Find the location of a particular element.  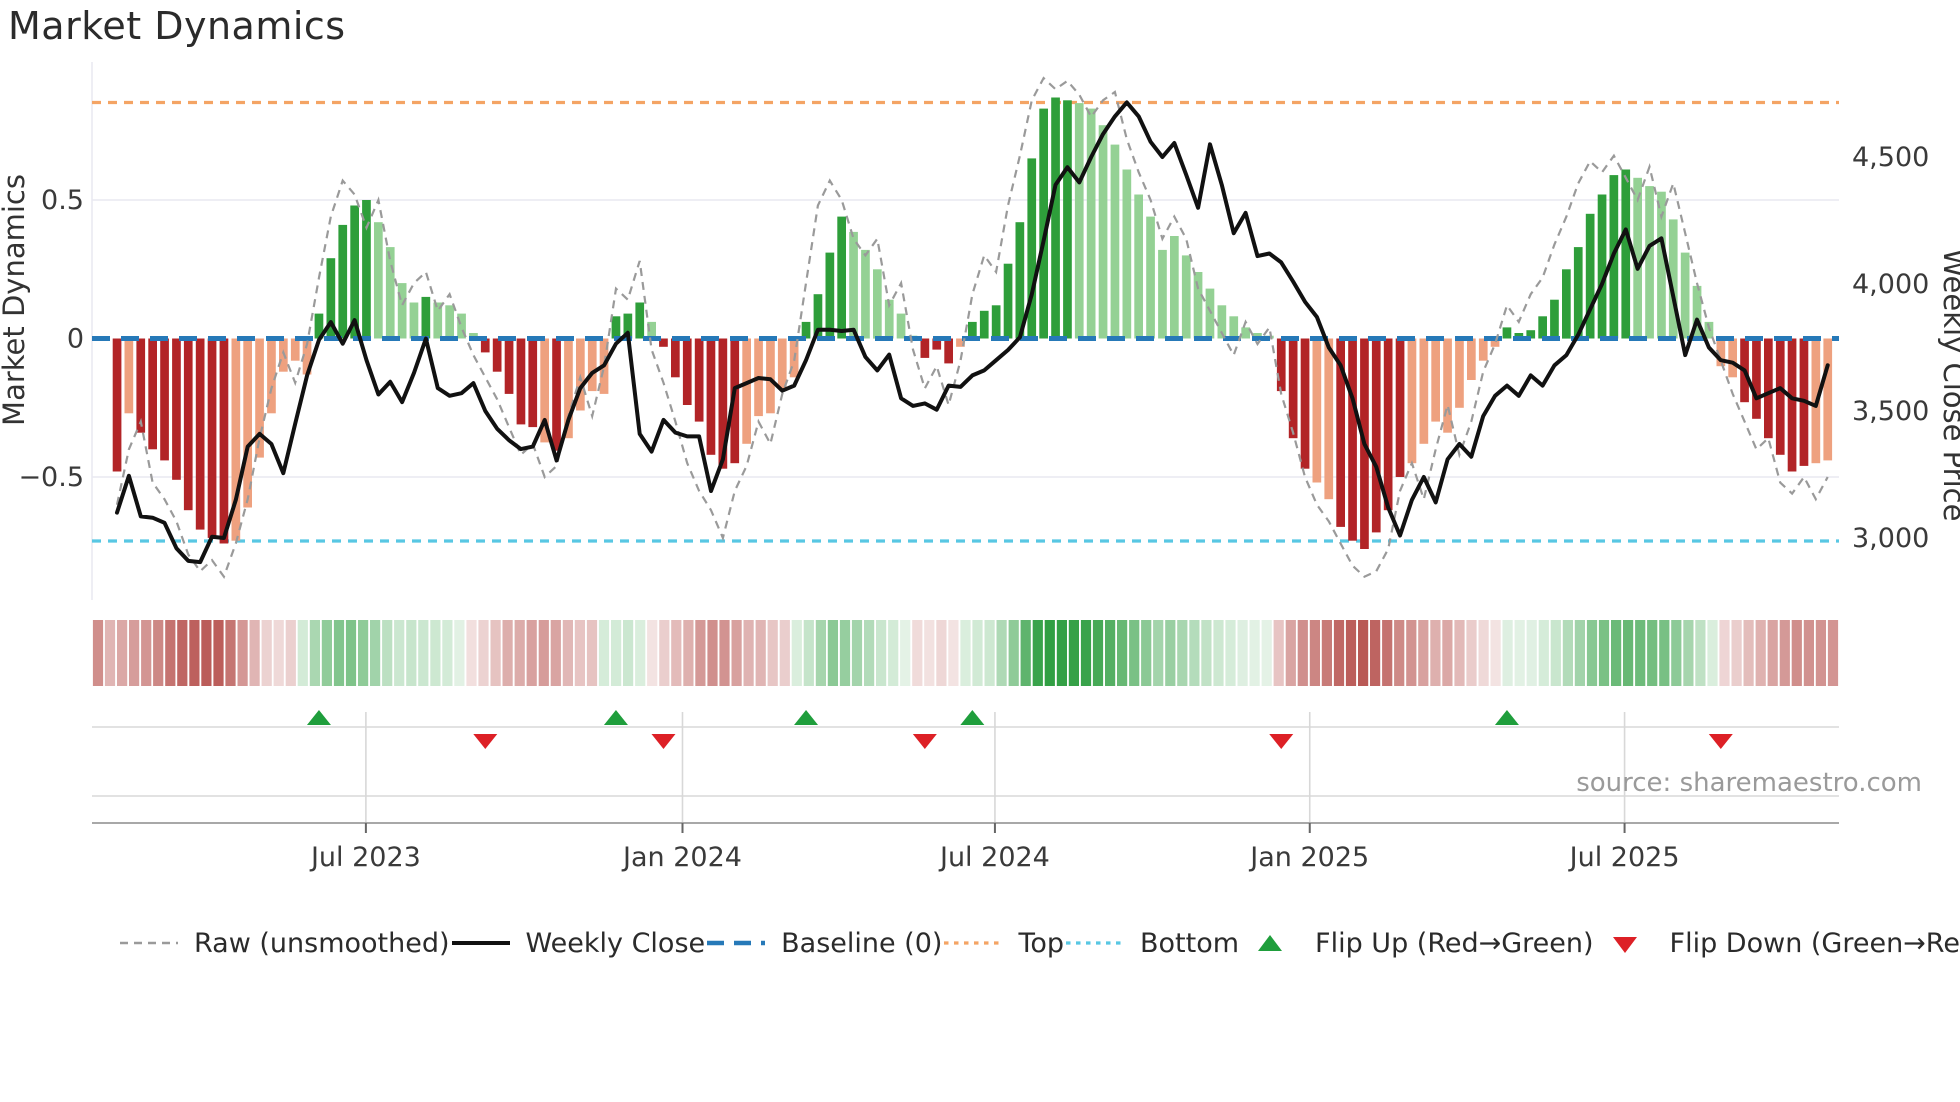

right-tick-label: 4,500 is located at coordinates (1890, 157).